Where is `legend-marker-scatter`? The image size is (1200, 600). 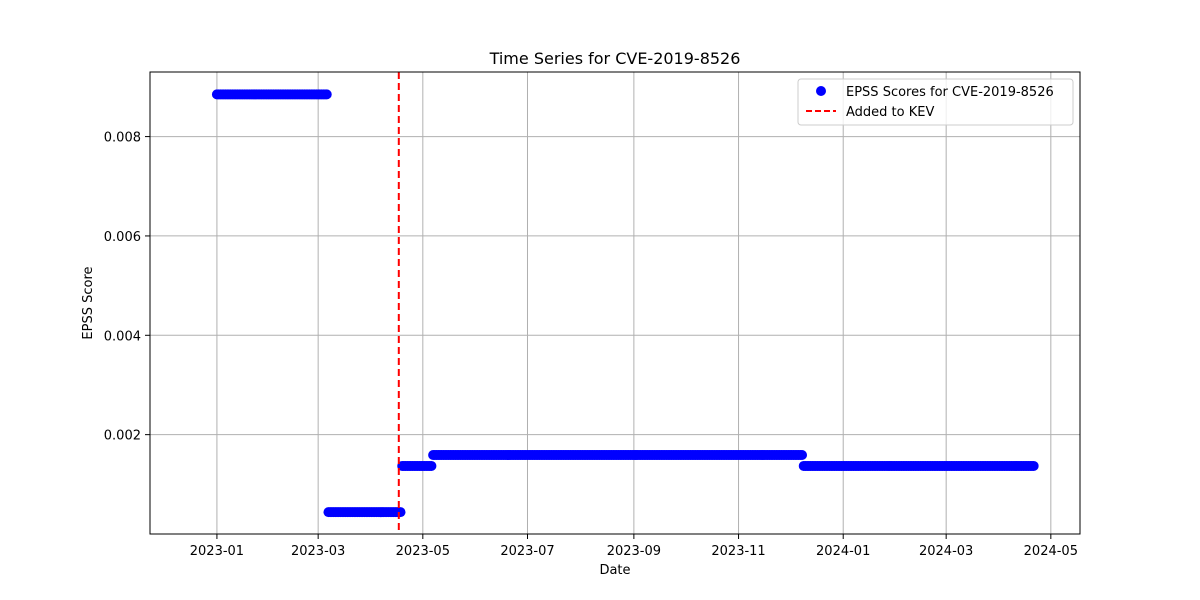
legend-marker-scatter is located at coordinates (821, 91).